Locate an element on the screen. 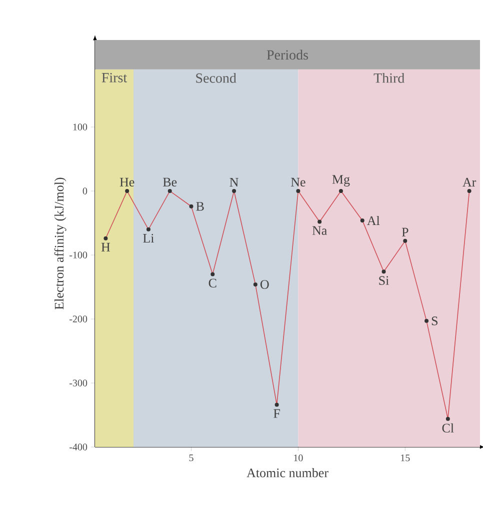  y-axis-title: Electron affinity (kJ/mol) is located at coordinates (60, 244).